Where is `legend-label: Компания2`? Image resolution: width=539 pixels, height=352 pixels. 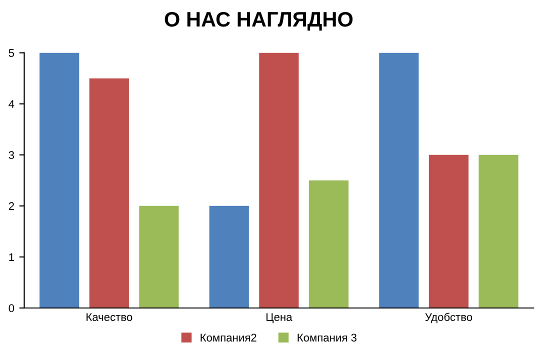 legend-label: Компания2 is located at coordinates (228, 338).